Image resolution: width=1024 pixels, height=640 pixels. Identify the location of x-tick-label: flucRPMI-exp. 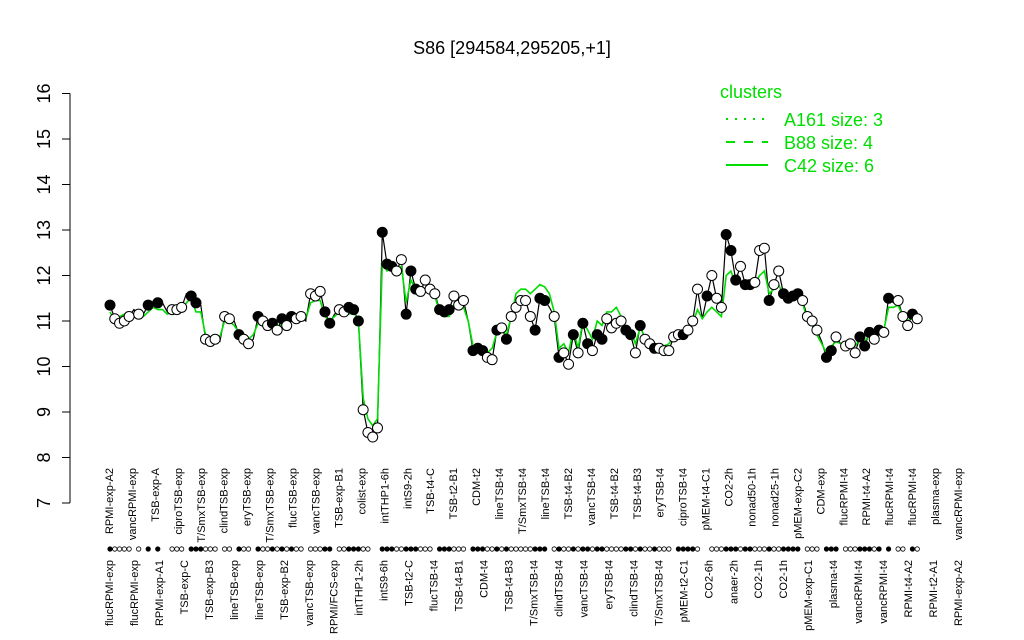
(110, 593).